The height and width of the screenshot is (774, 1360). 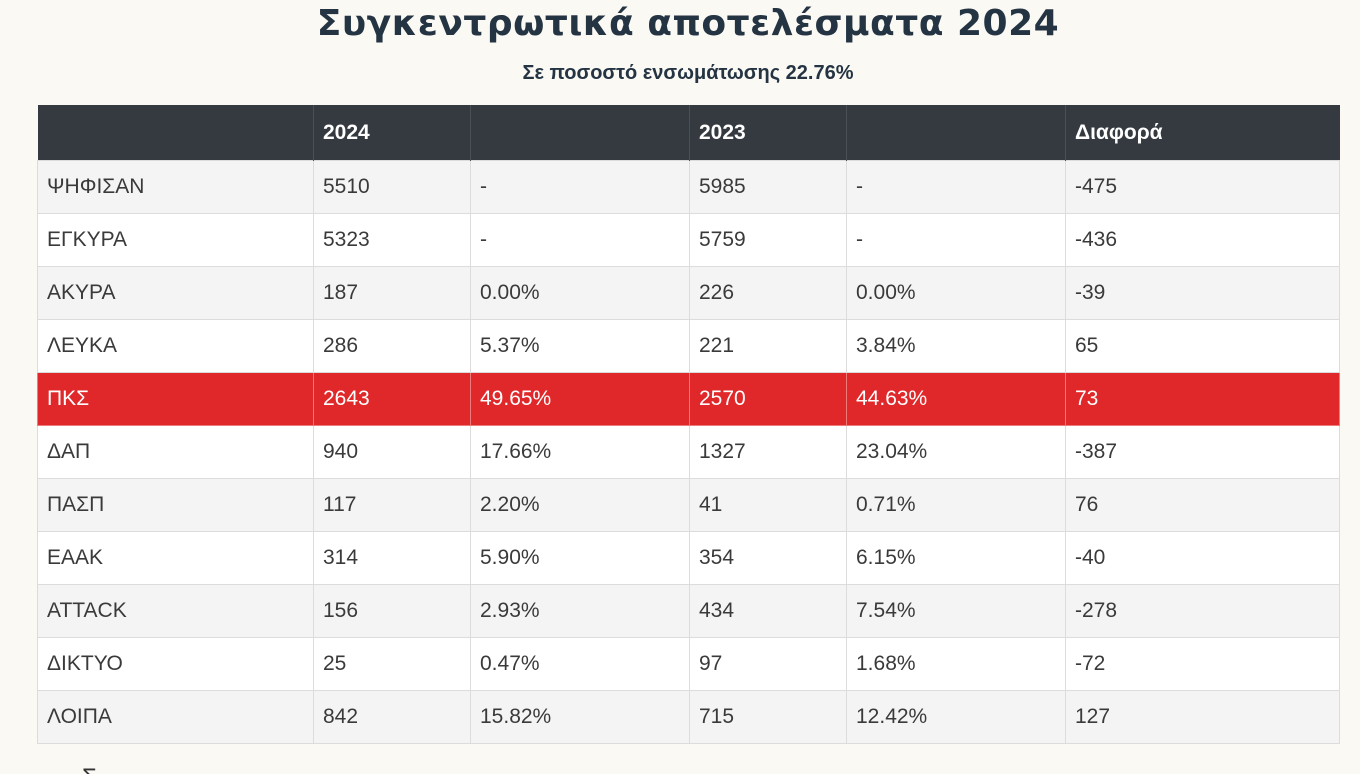 What do you see at coordinates (688, 73) in the screenshot?
I see `page-subtitle: Σε ποσοστό ενσωμάτωσης 22.76%` at bounding box center [688, 73].